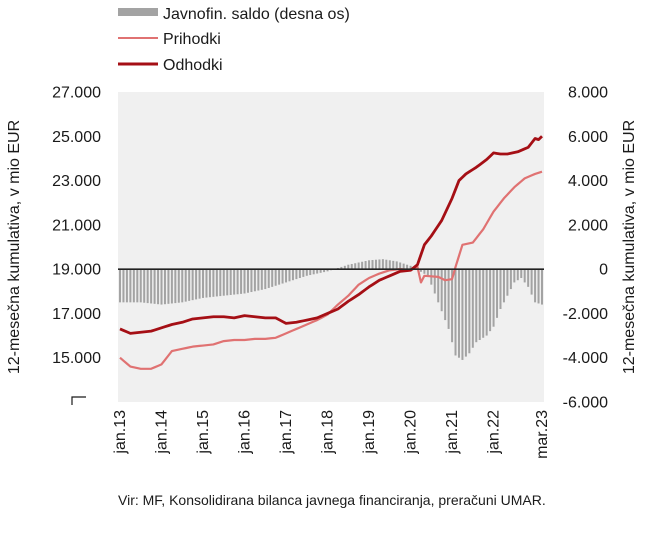  Describe the element at coordinates (328, 432) in the screenshot. I see `x-tick-label: jan.18` at that location.